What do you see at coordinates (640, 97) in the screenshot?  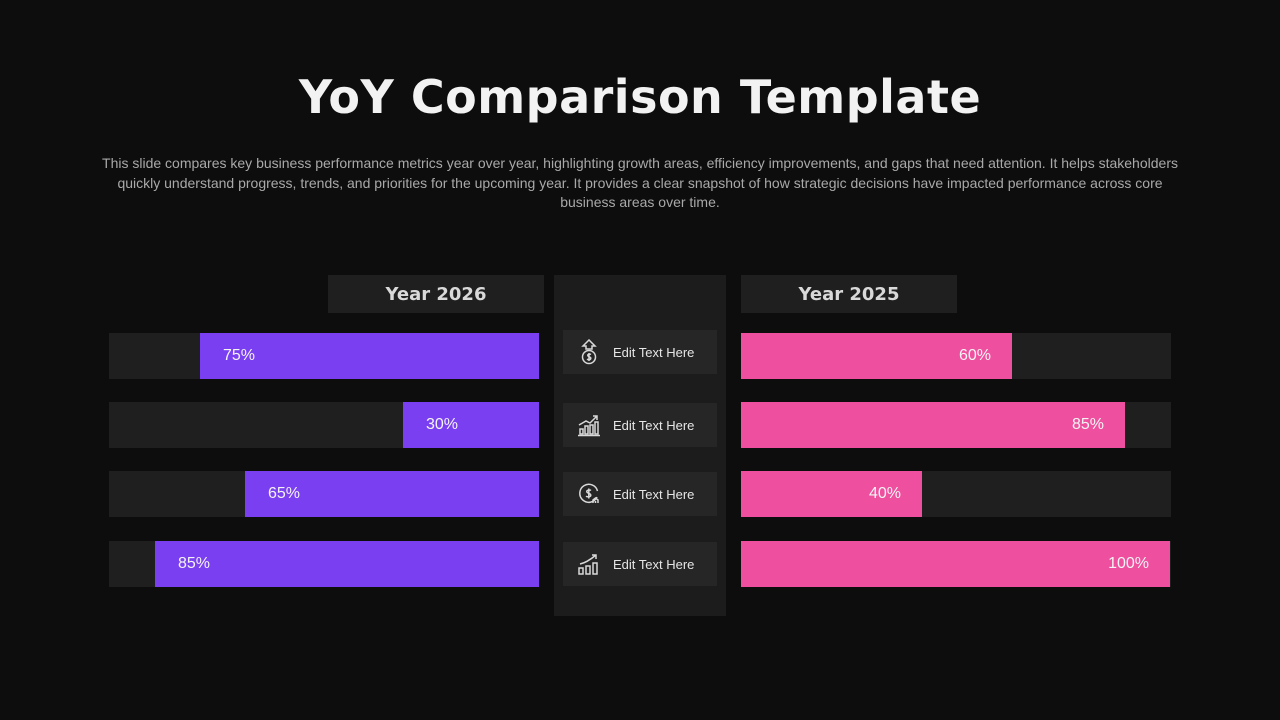 I see `page-title: YoY Comparison Template` at bounding box center [640, 97].